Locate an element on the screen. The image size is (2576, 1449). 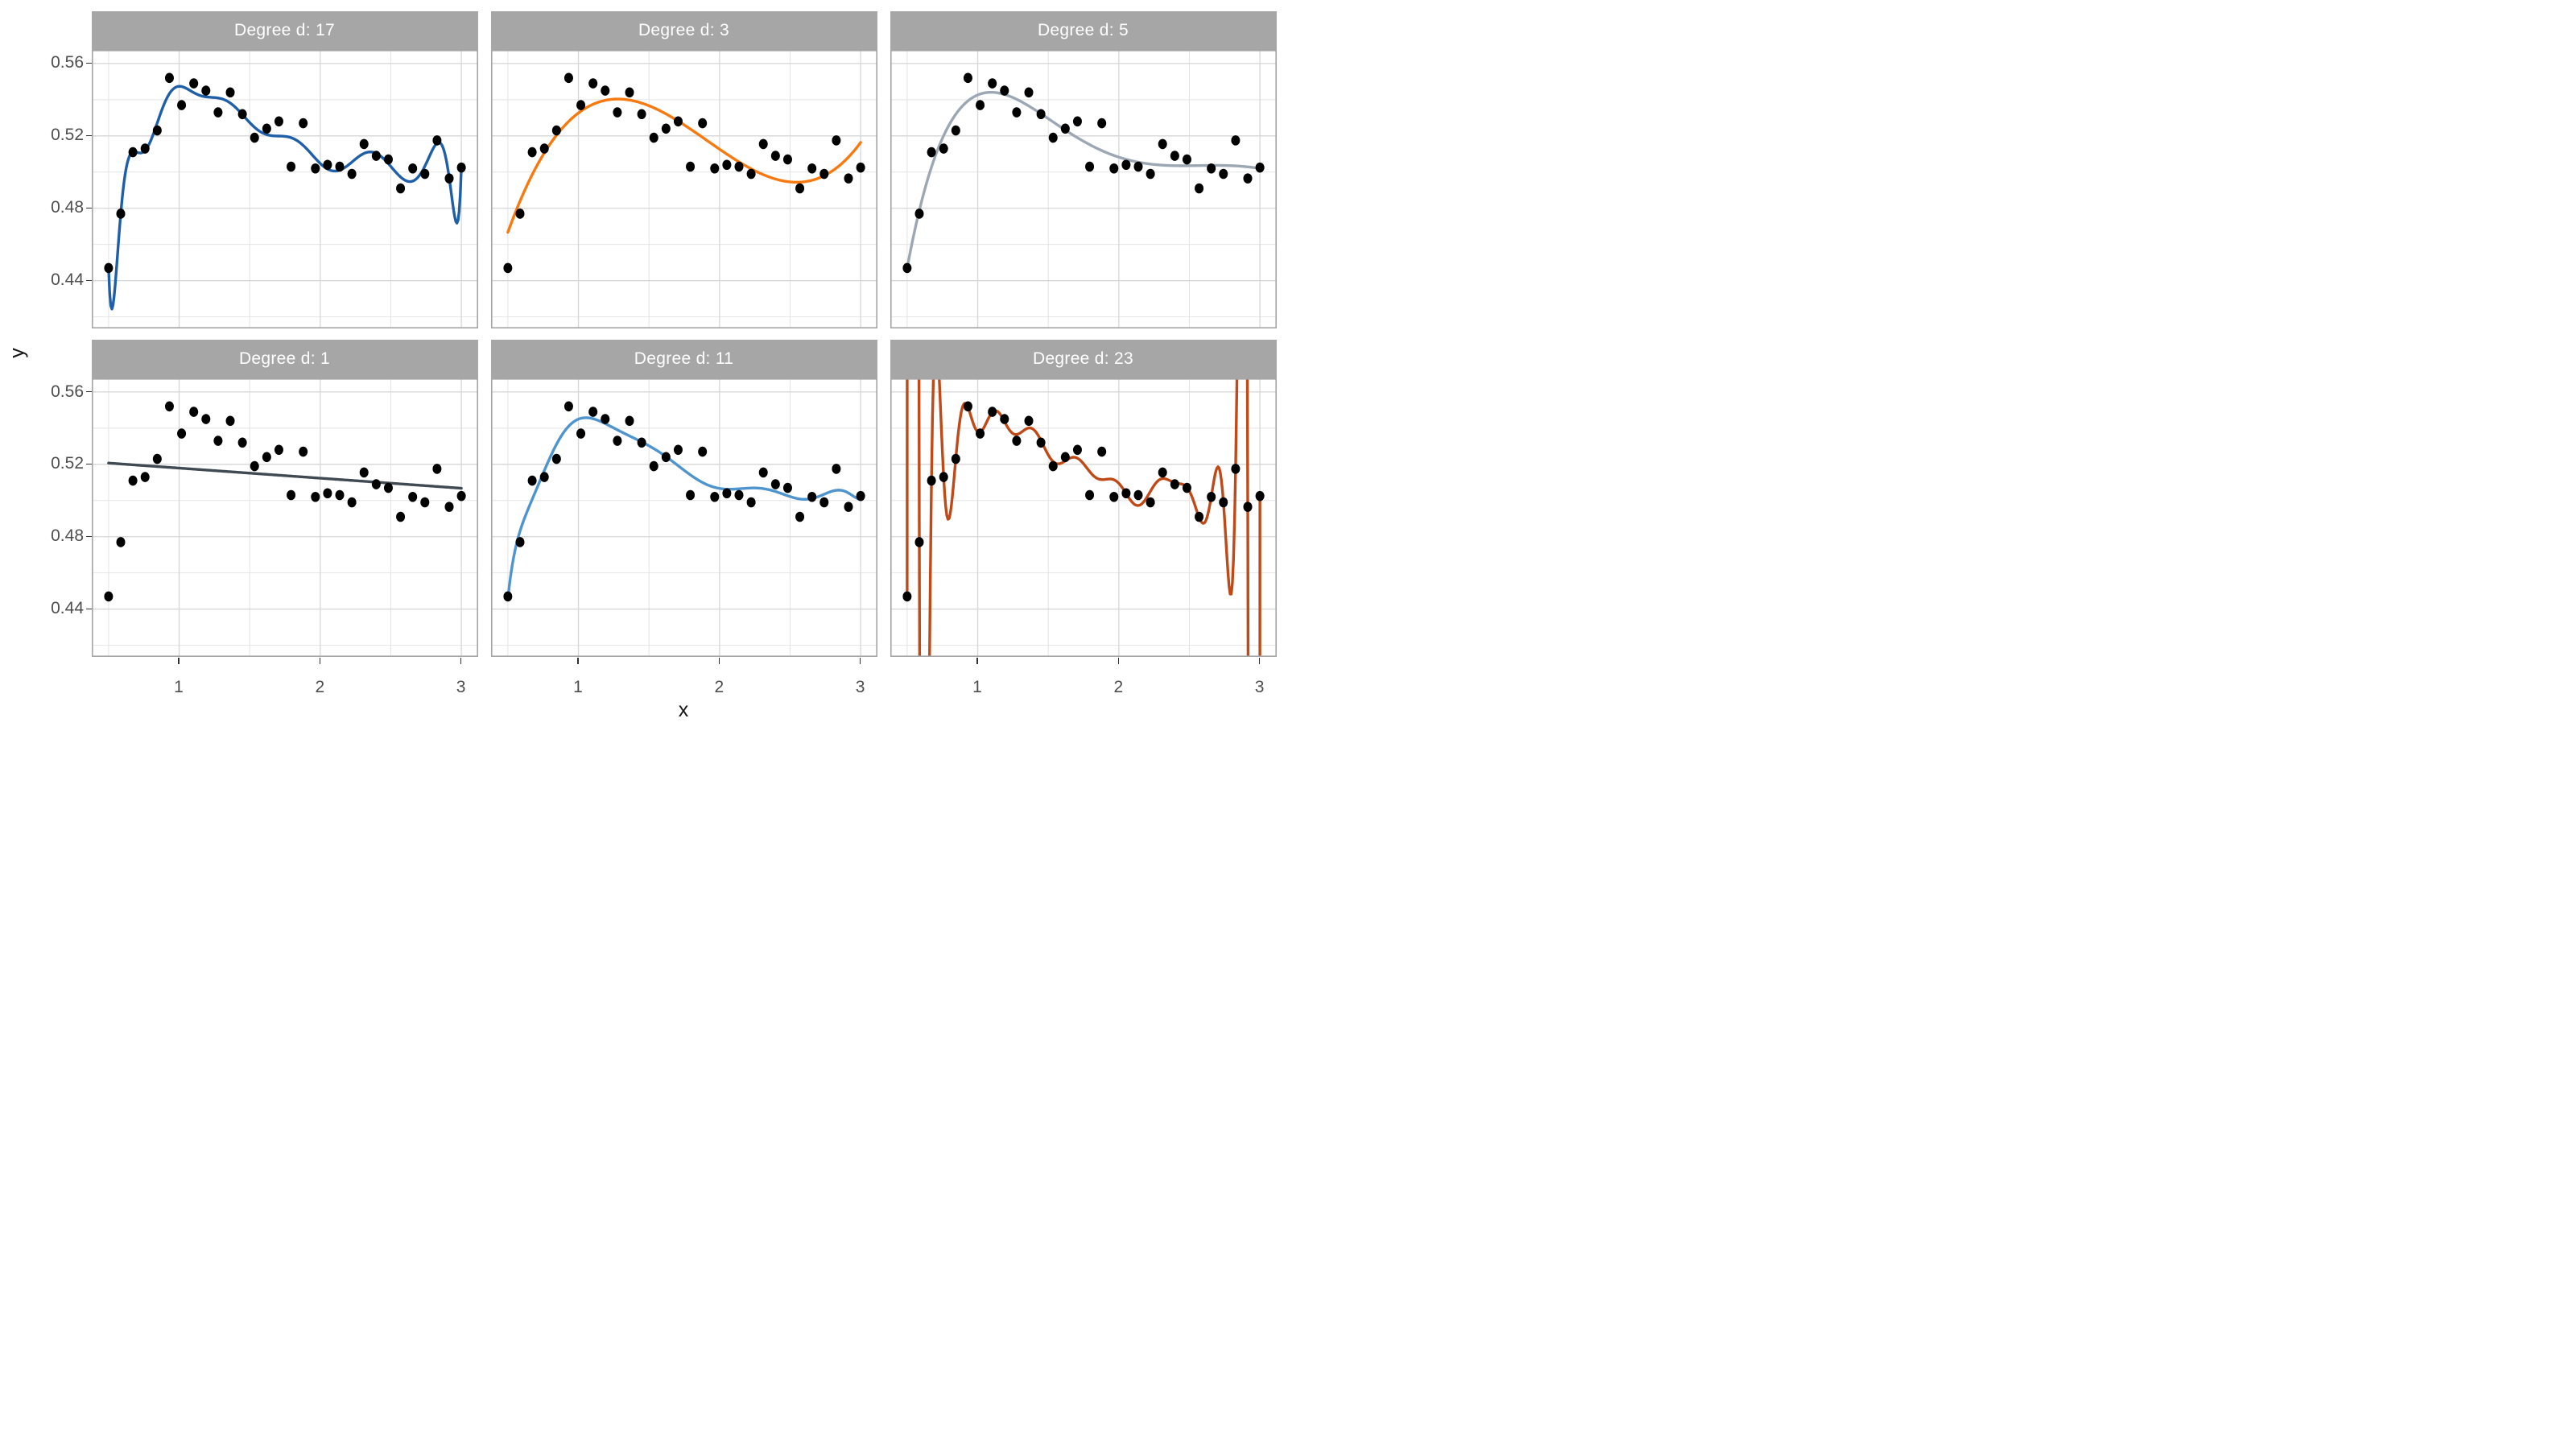
gridlines is located at coordinates (683, 188).